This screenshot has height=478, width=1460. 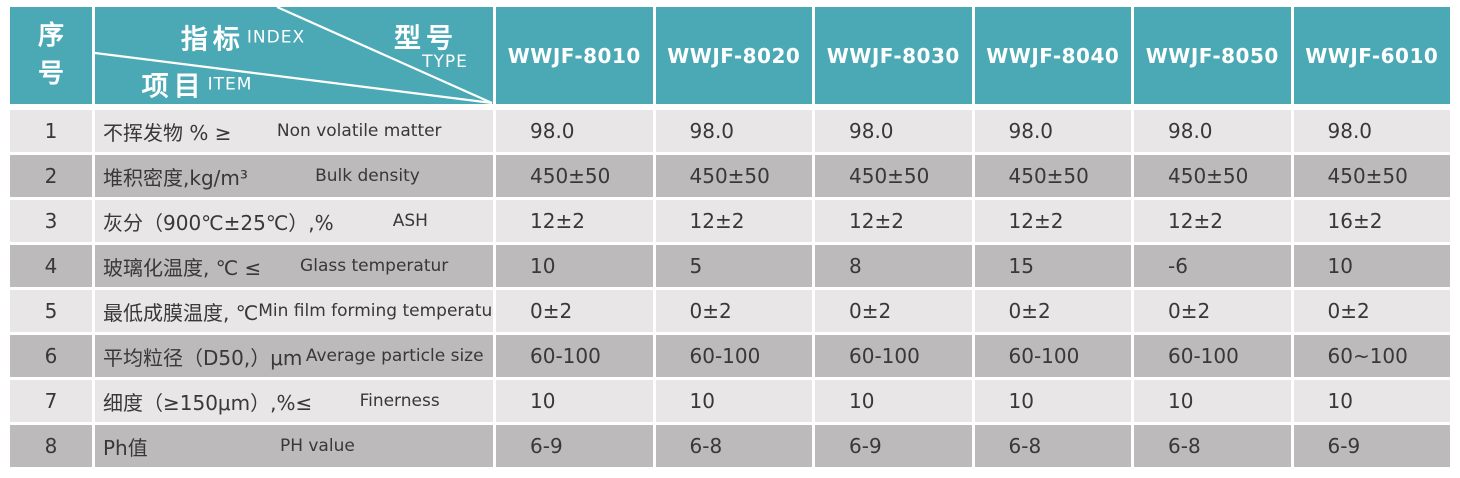 What do you see at coordinates (733, 55) in the screenshot?
I see `column-header-wwjf-8020: WWJF-8020` at bounding box center [733, 55].